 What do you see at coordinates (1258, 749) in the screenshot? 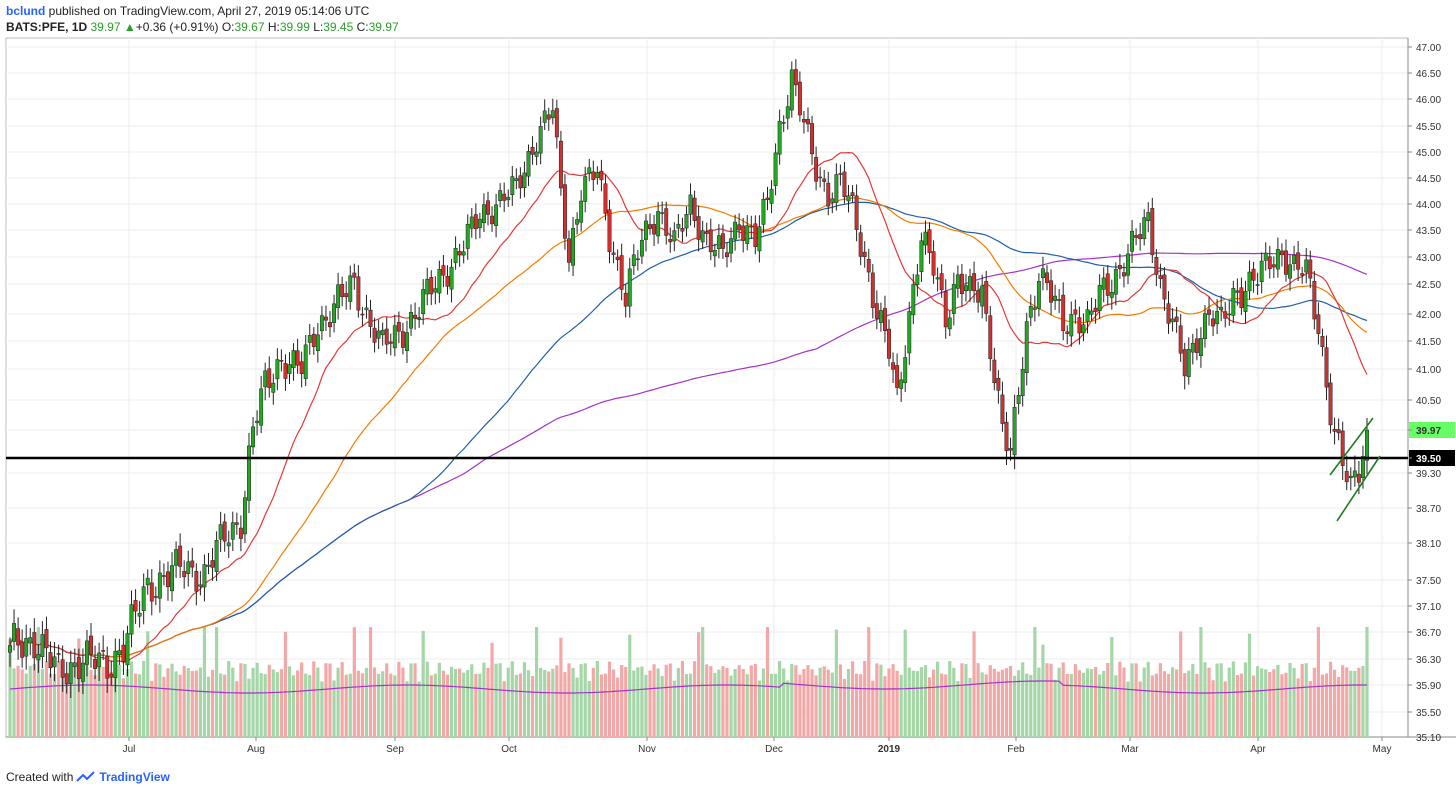
I see `x-tick-label: Apr` at bounding box center [1258, 749].